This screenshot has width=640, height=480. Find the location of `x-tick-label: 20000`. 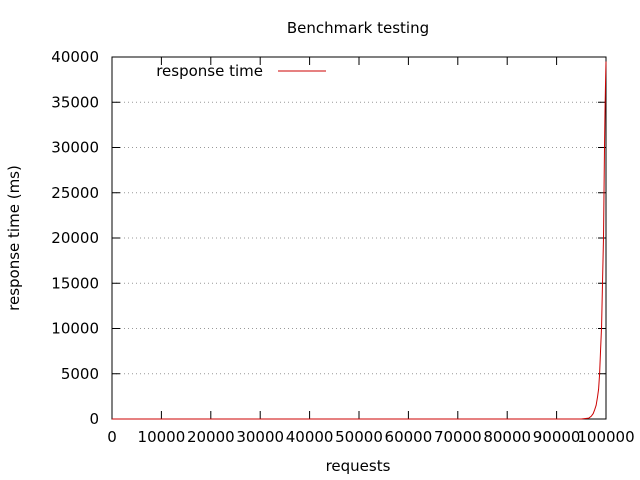

x-tick-label: 20000 is located at coordinates (211, 437).